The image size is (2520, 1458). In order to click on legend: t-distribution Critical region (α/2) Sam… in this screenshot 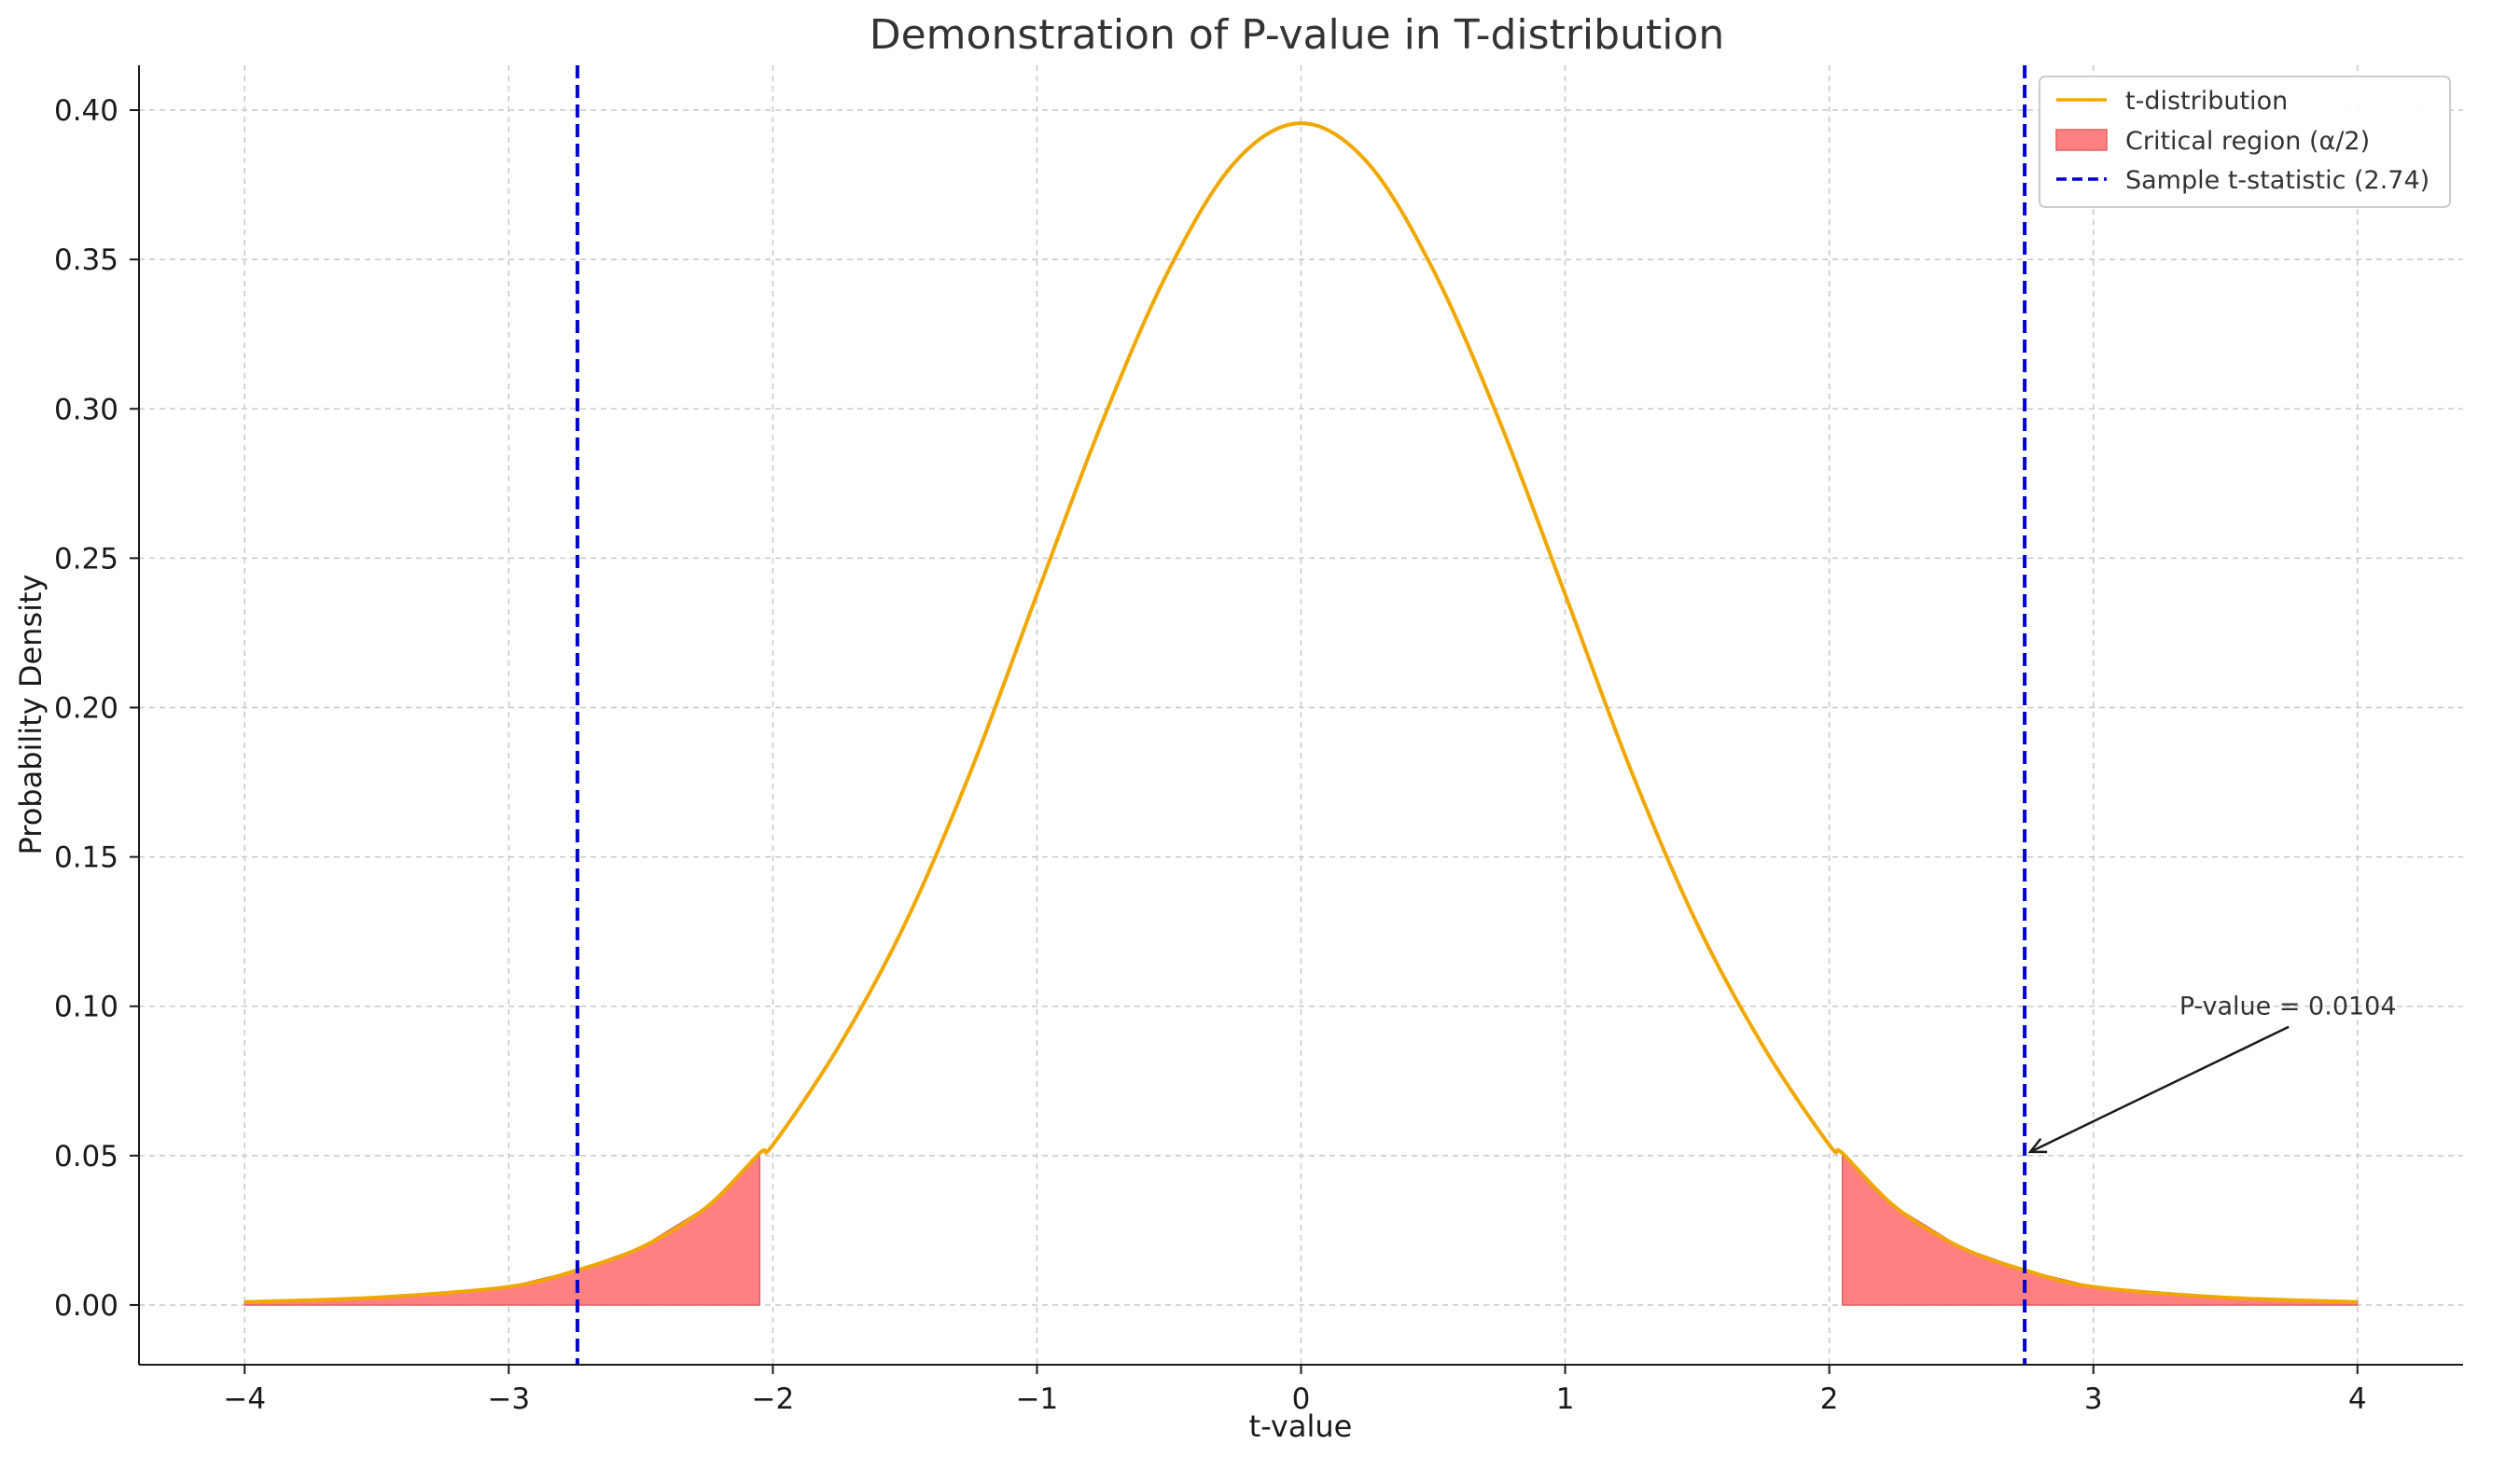, I will do `click(2245, 142)`.